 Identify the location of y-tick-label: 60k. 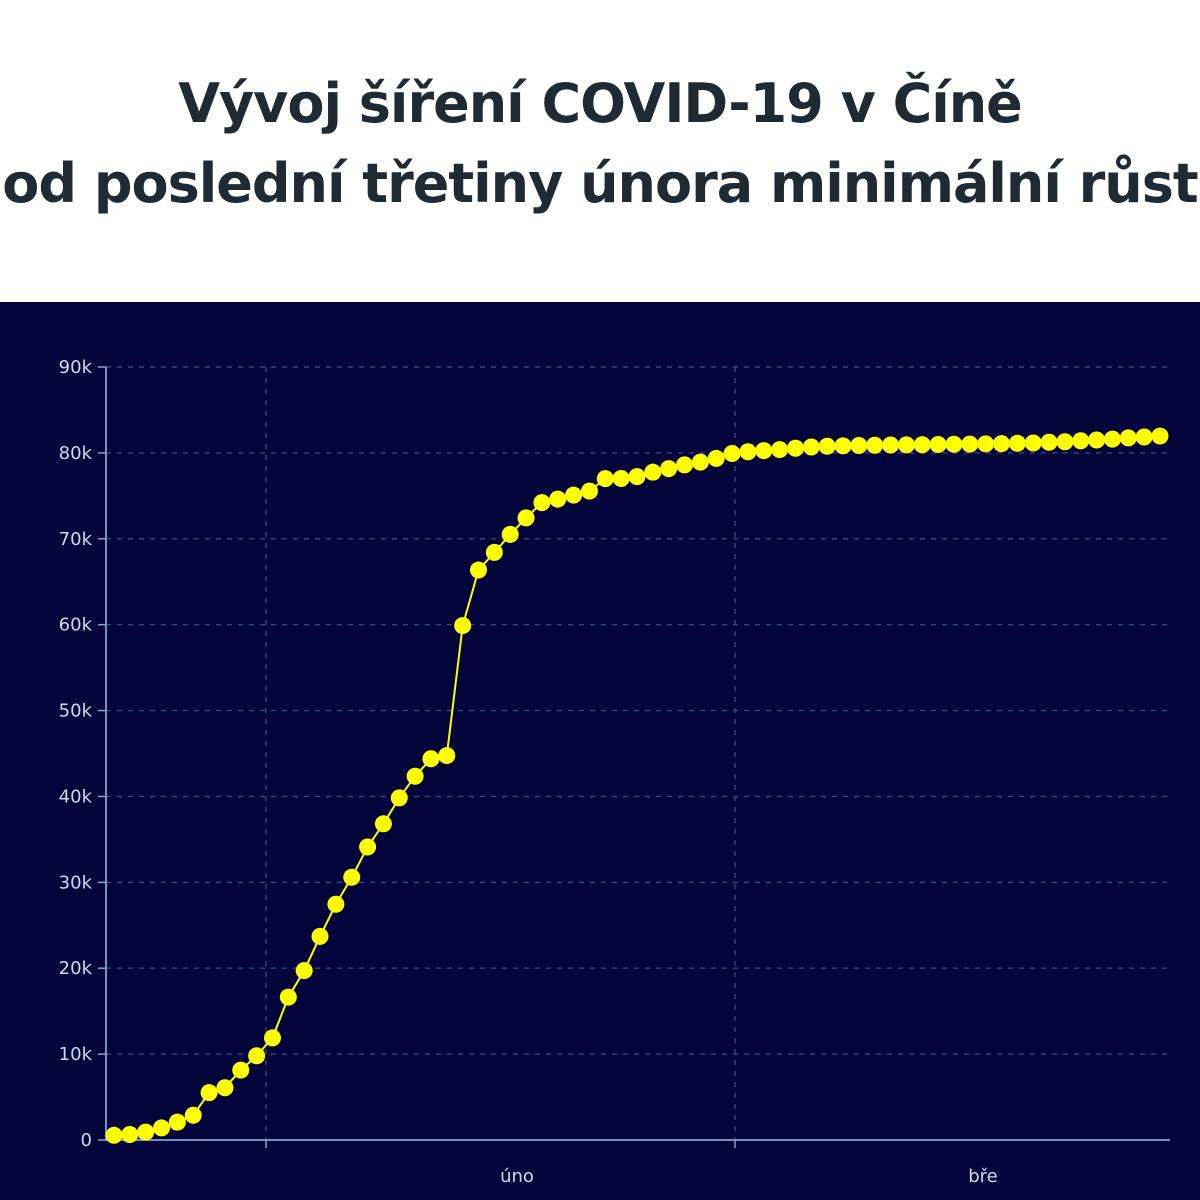
(76, 625).